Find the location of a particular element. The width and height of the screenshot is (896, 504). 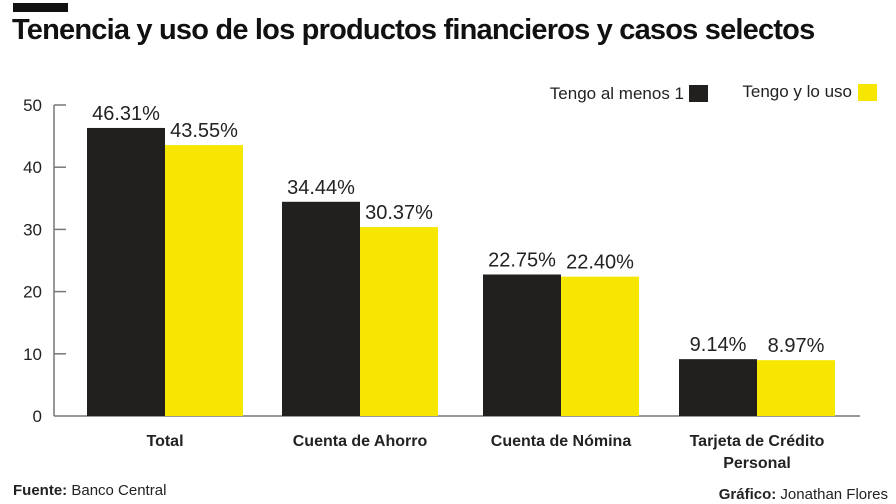

y-tick-label: 30 is located at coordinates (32, 229).